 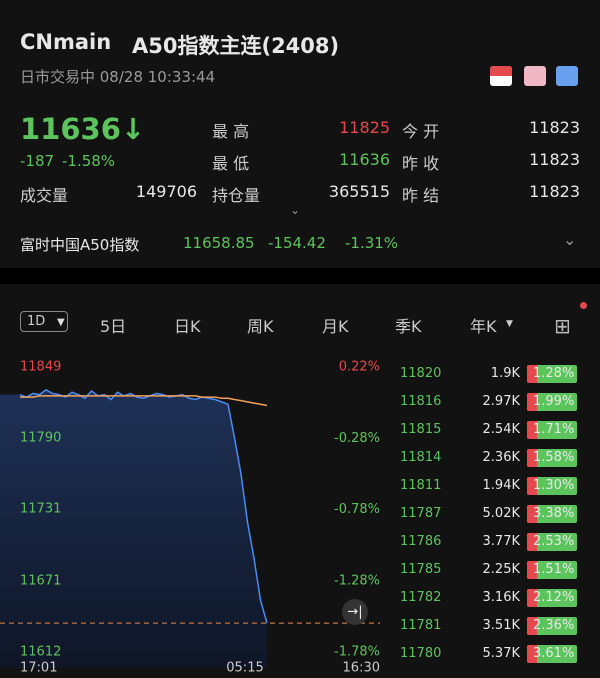 I want to click on change: -187, so click(x=37, y=161).